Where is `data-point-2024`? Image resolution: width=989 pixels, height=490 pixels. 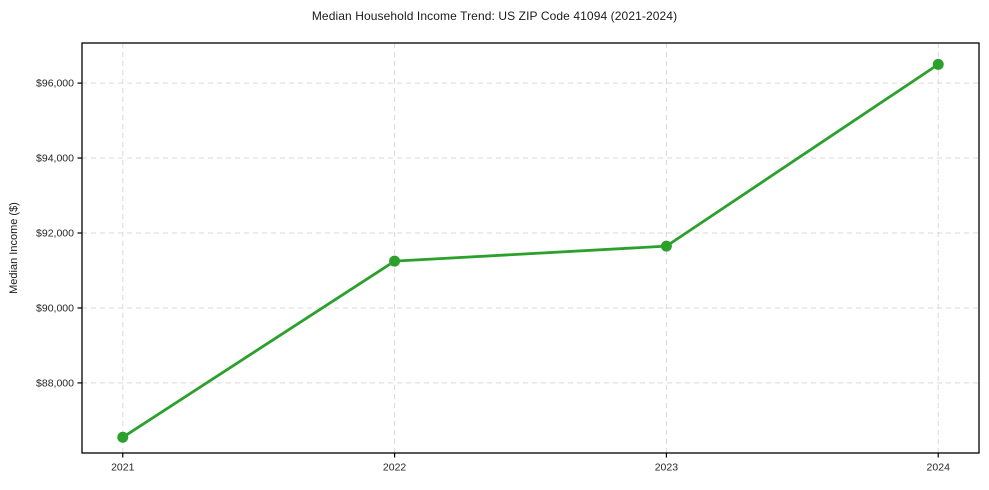 data-point-2024 is located at coordinates (938, 64).